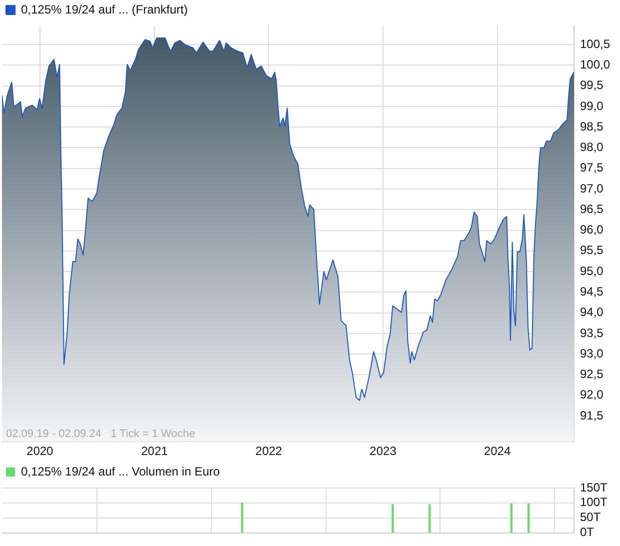 Image resolution: width=620 pixels, height=546 pixels. I want to click on x-tick-label: 2021, so click(154, 451).